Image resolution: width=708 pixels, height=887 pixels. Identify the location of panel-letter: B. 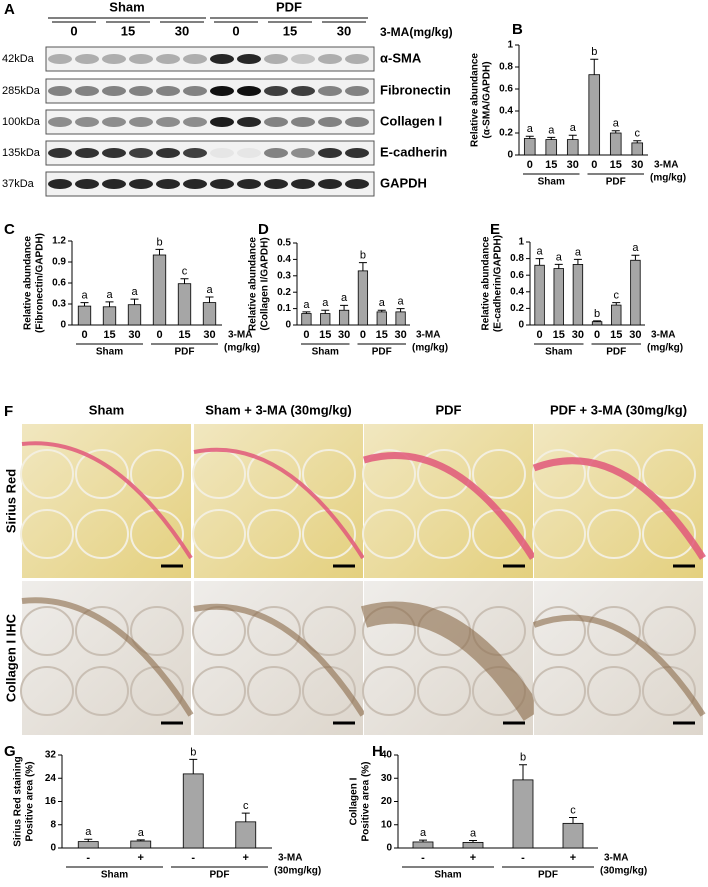
(517, 29).